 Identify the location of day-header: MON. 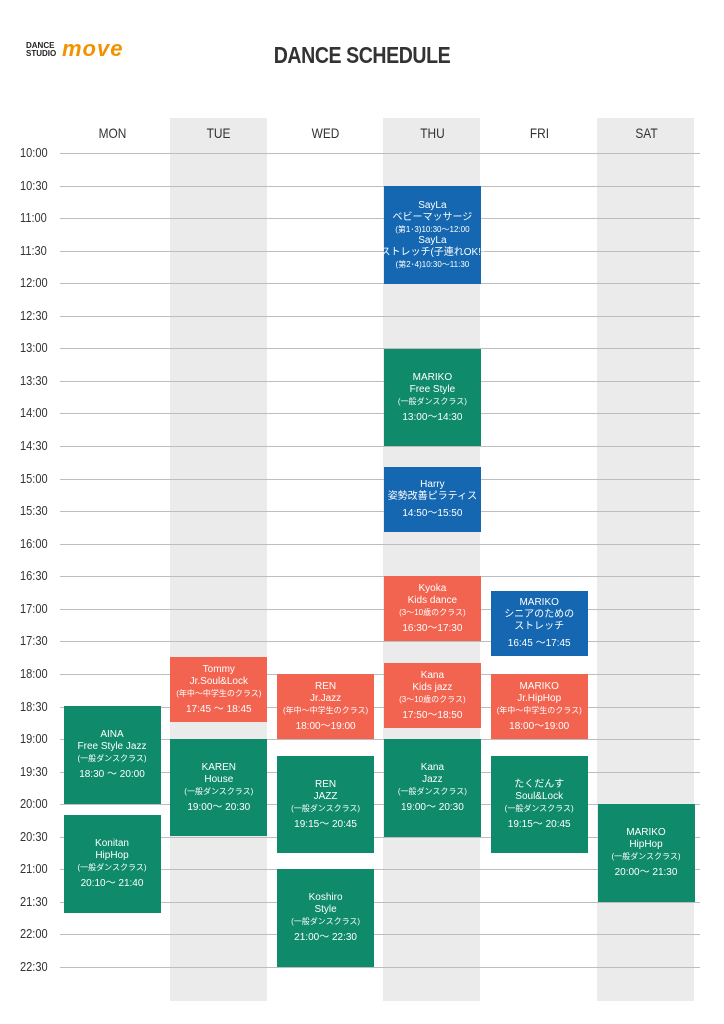
(112, 133).